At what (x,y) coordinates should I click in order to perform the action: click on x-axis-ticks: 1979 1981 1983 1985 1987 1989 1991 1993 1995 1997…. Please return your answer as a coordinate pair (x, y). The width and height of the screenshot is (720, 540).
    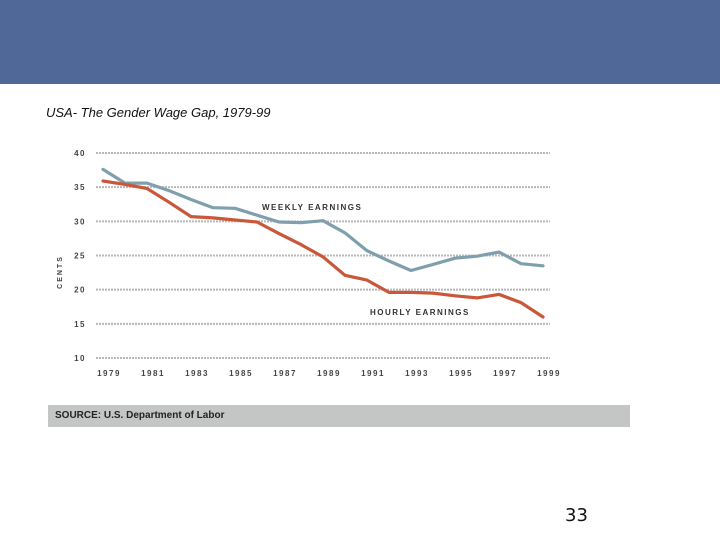
    Looking at the image, I should click on (329, 373).